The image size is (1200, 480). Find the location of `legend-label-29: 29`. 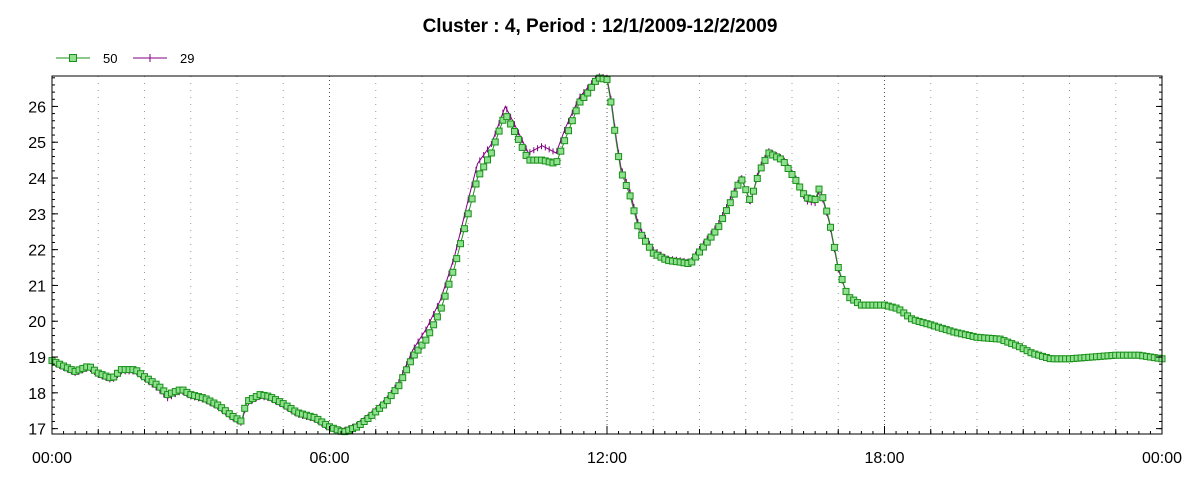

legend-label-29: 29 is located at coordinates (187, 58).